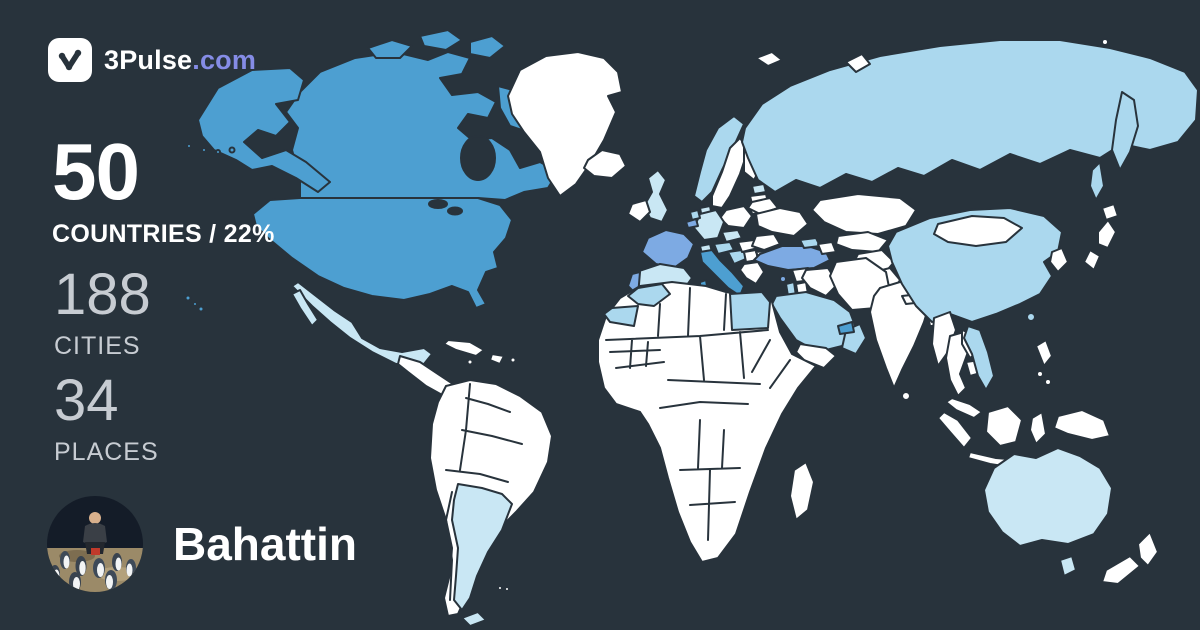 Image resolution: width=1200 pixels, height=630 pixels. Describe the element at coordinates (769, 59) in the screenshot. I see `islands-svalbard` at that location.